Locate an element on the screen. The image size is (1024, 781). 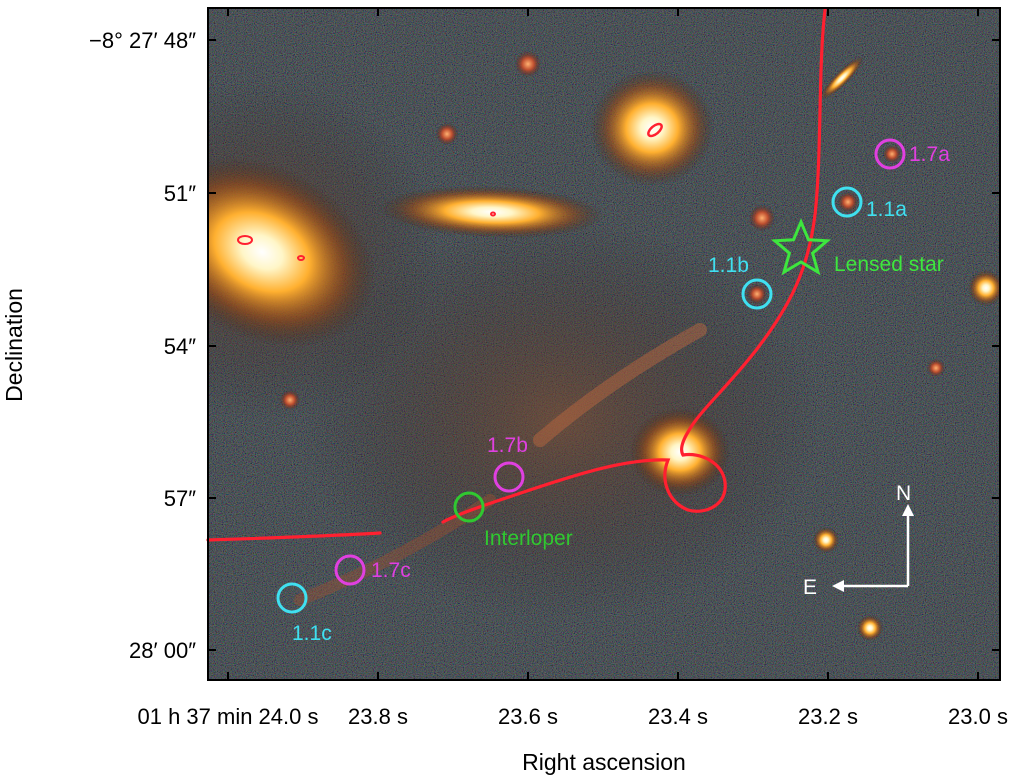
label-interloper: Interloper is located at coordinates (528, 538).